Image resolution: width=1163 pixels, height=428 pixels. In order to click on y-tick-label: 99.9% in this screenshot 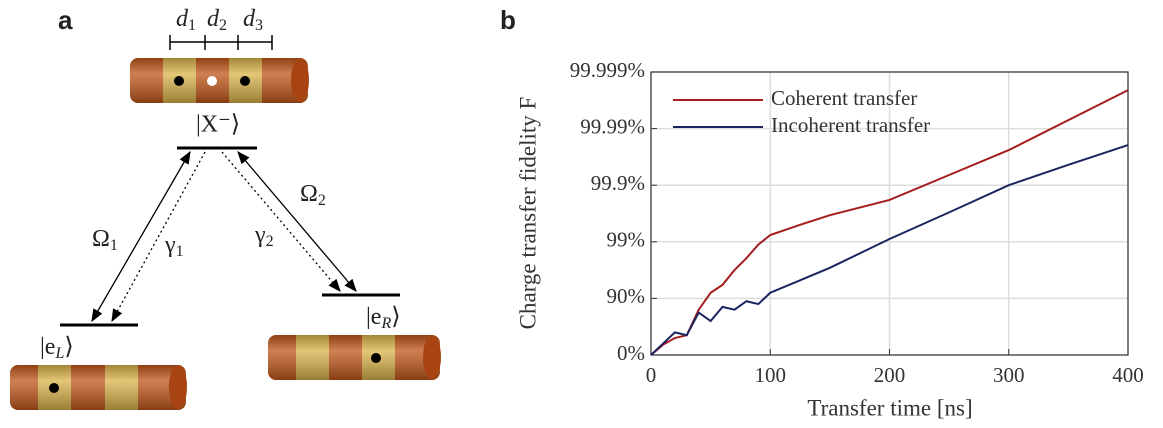, I will do `click(618, 183)`.